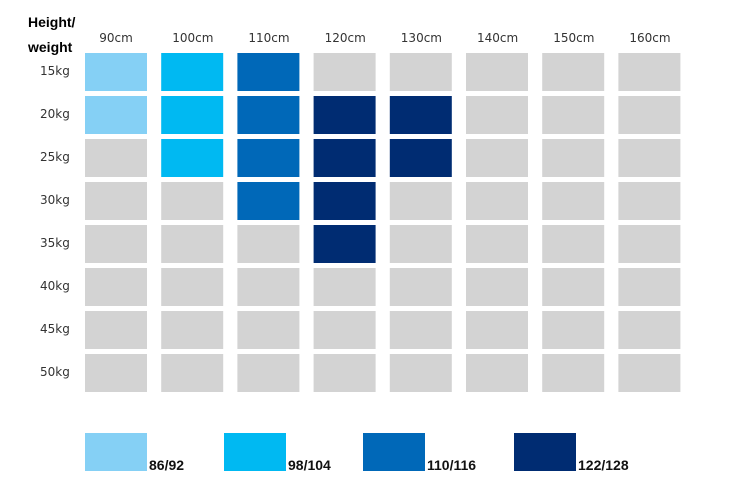 Image resolution: width=750 pixels, height=490 pixels. I want to click on legend-label: 110/116, so click(452, 465).